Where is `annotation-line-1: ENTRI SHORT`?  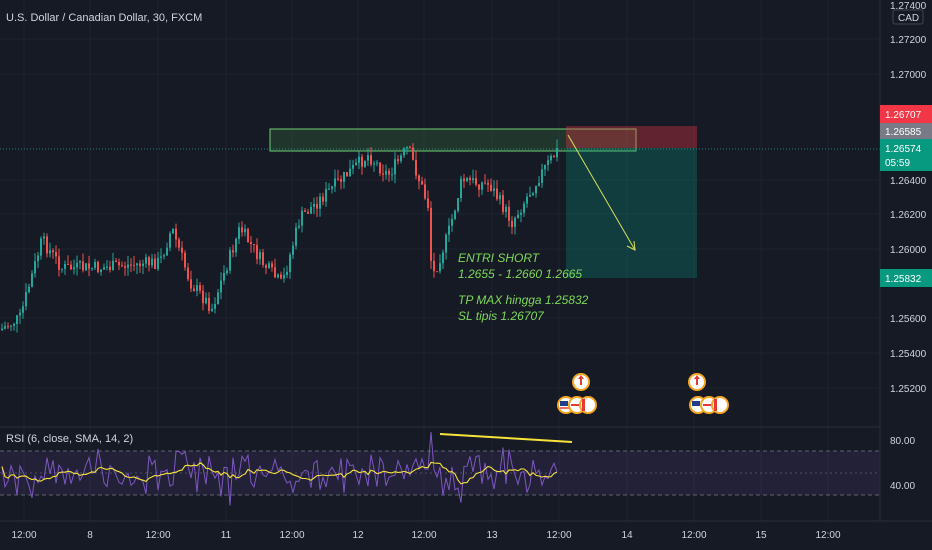 annotation-line-1: ENTRI SHORT is located at coordinates (499, 258).